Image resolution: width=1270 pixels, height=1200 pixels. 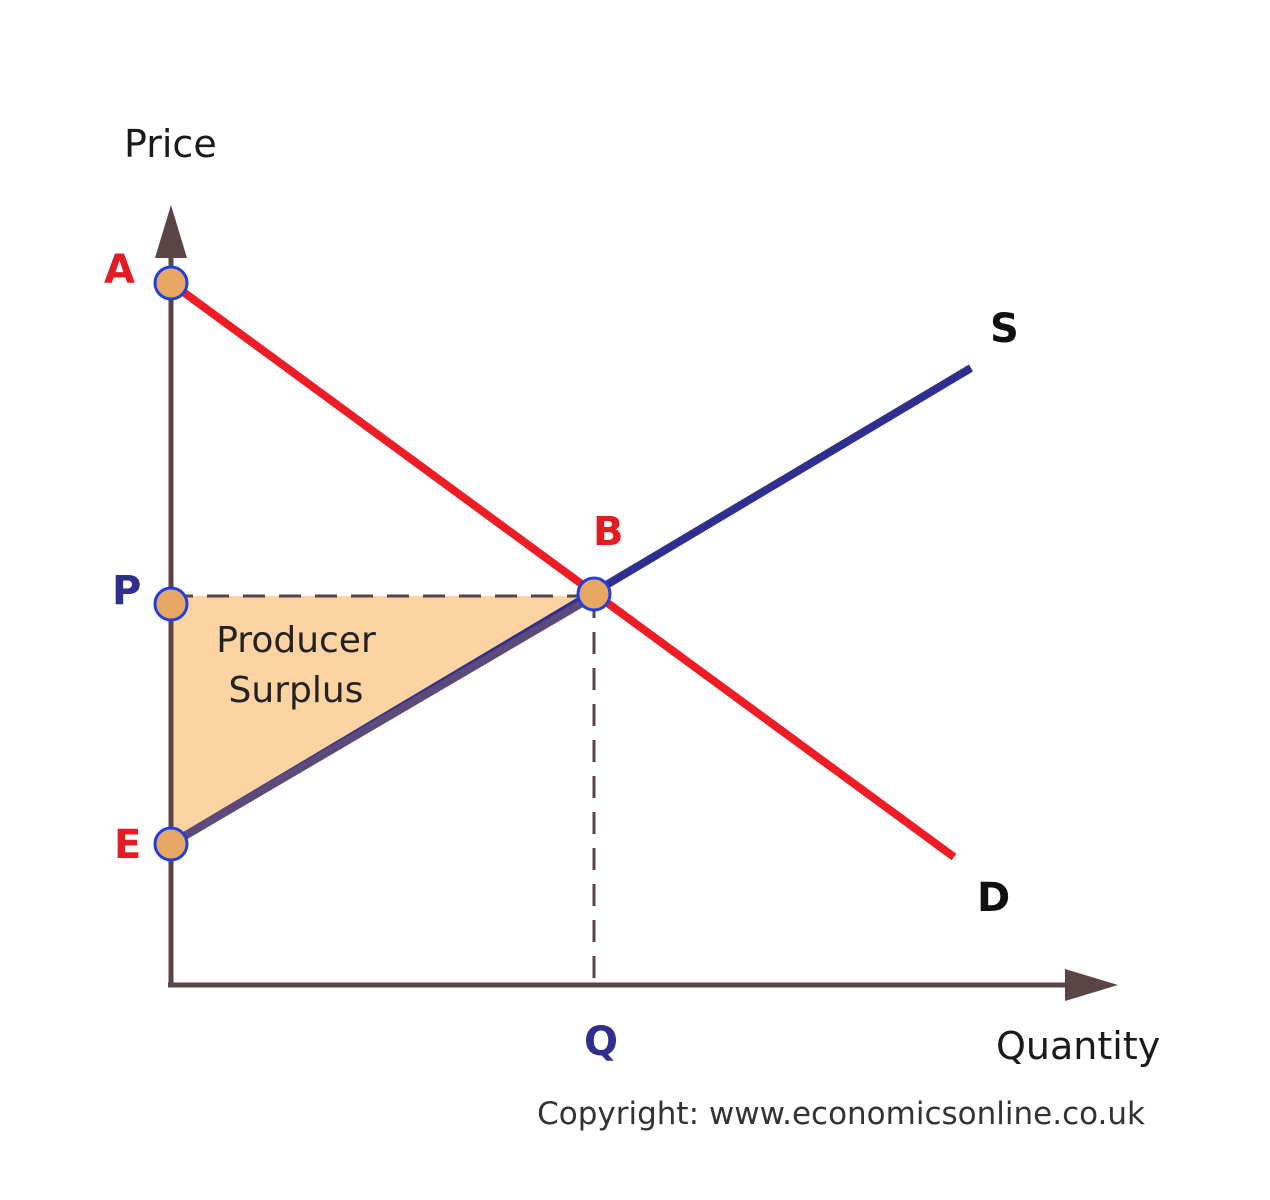 What do you see at coordinates (1004, 329) in the screenshot?
I see `supply-curve-label: S` at bounding box center [1004, 329].